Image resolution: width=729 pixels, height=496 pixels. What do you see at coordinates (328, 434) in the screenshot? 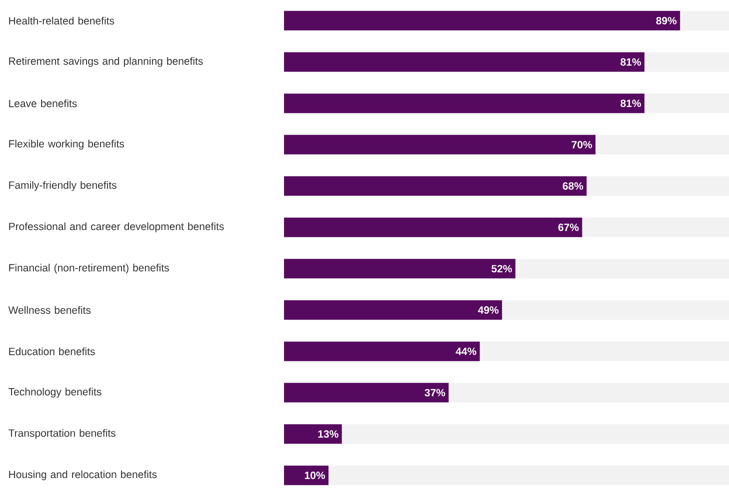
I see `data-label: 13%` at bounding box center [328, 434].